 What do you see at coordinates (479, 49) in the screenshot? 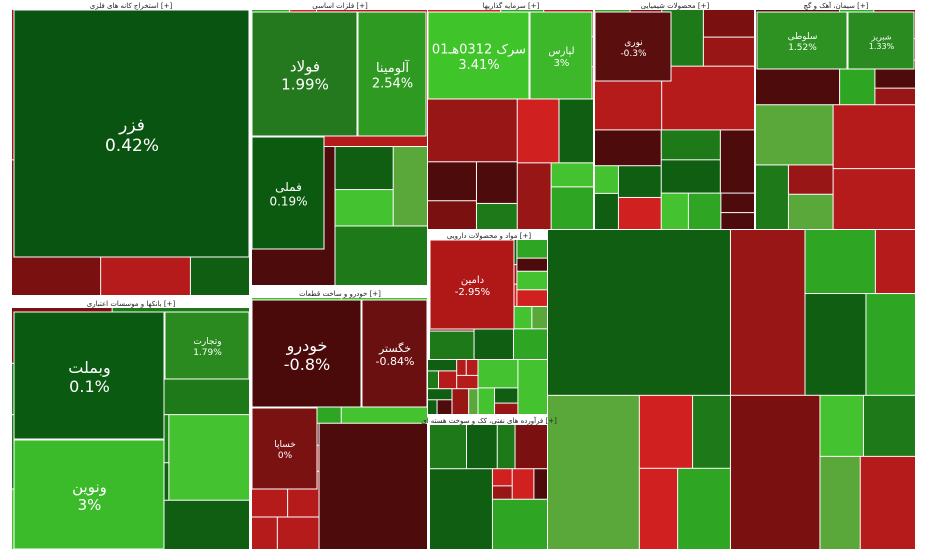
I see `stock-symbol: سرک 0312هـ01` at bounding box center [479, 49].